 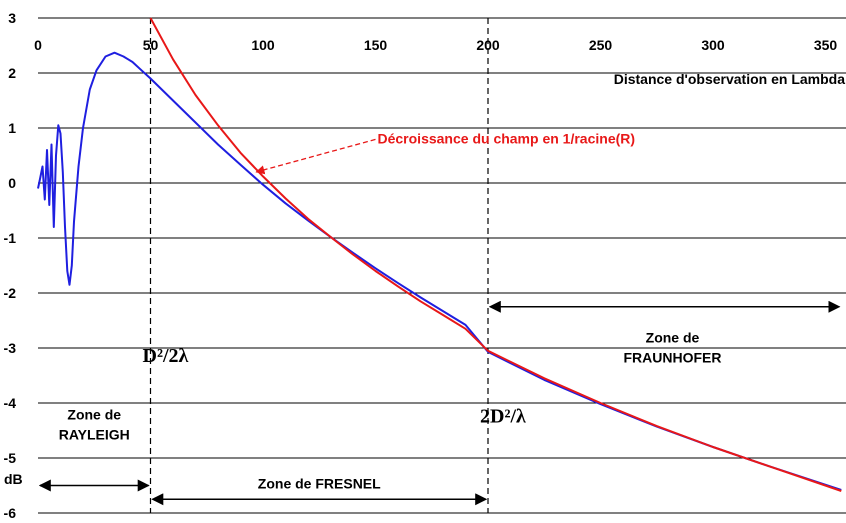 What do you see at coordinates (13, 479) in the screenshot?
I see `y-axis-unit-label: dB` at bounding box center [13, 479].